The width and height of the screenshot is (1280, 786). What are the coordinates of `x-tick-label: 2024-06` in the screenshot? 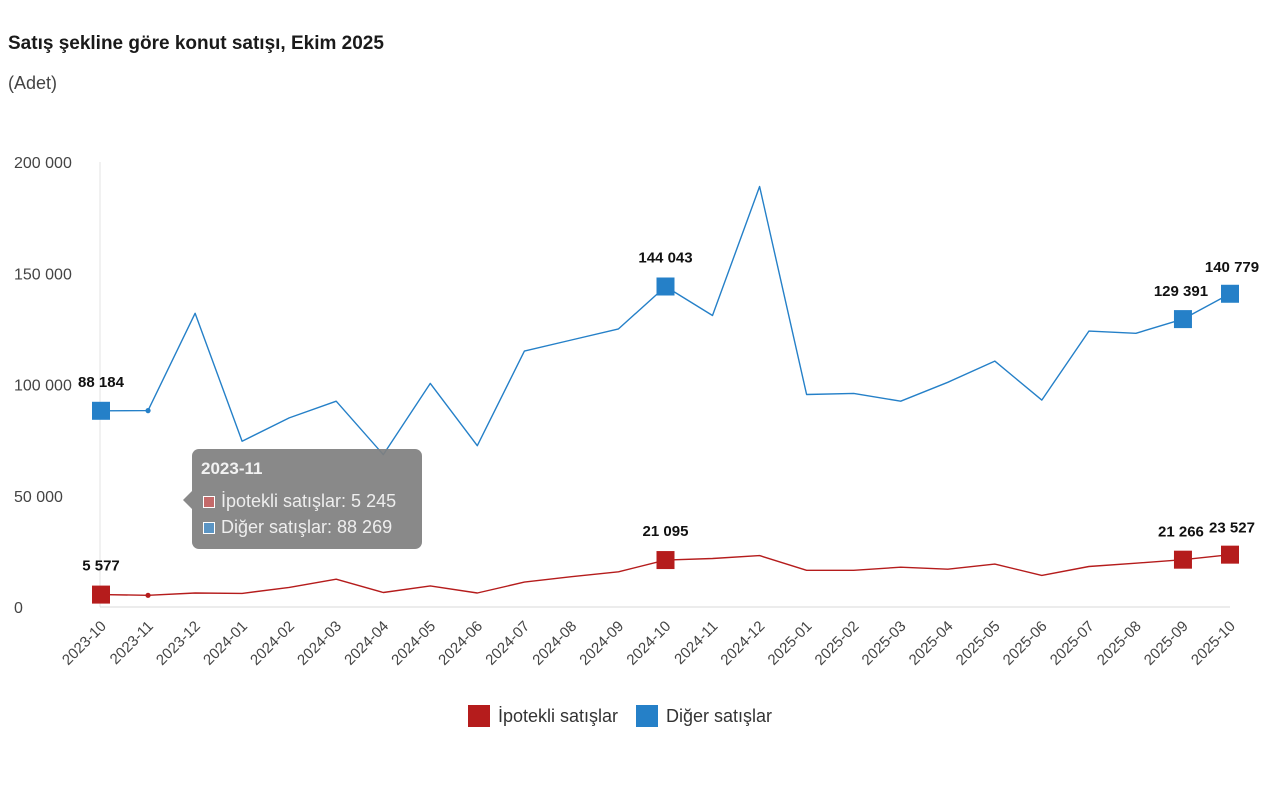 It's located at (460, 643).